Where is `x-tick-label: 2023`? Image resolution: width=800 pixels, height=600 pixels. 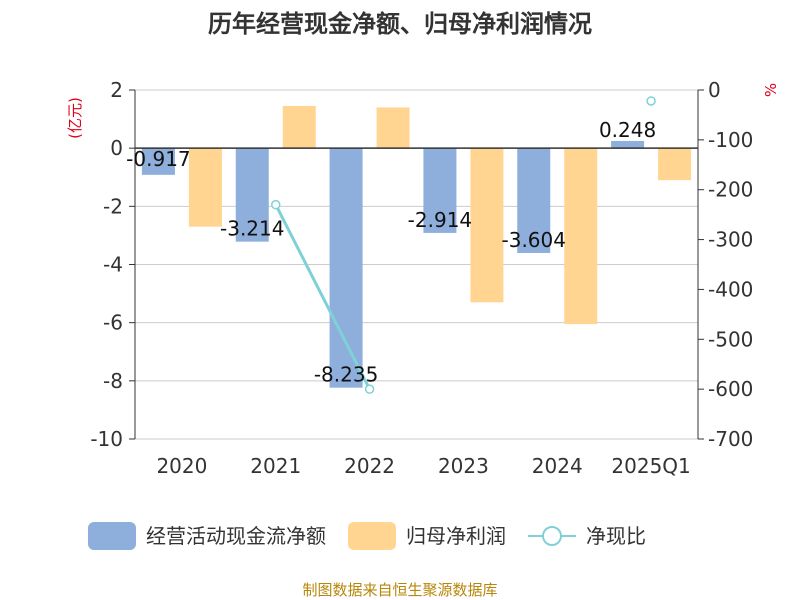 x-tick-label: 2023 is located at coordinates (463, 466).